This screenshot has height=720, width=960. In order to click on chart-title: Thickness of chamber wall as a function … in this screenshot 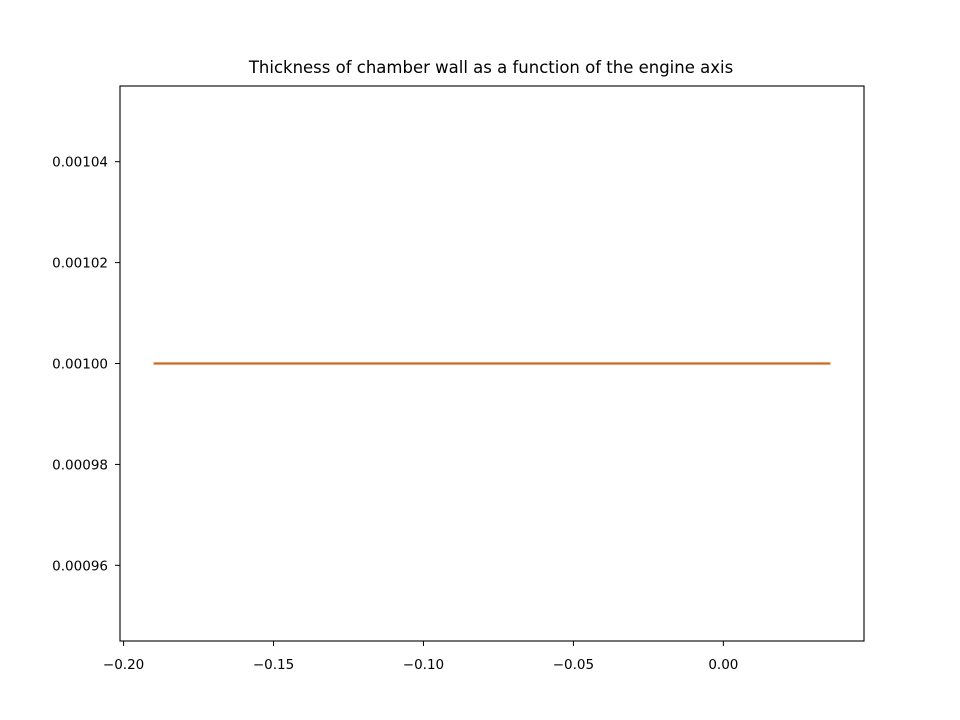, I will do `click(490, 67)`.